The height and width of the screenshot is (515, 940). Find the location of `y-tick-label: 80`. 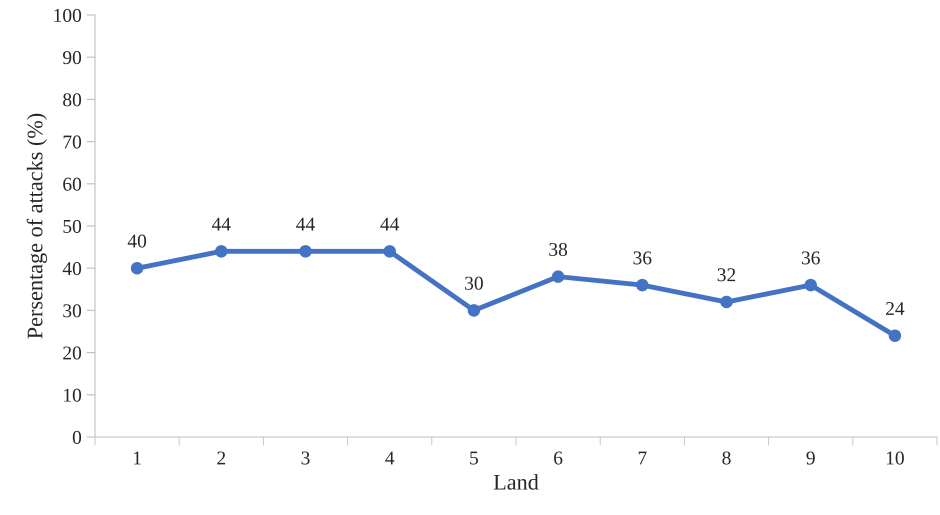

y-tick-label: 80 is located at coordinates (72, 99).